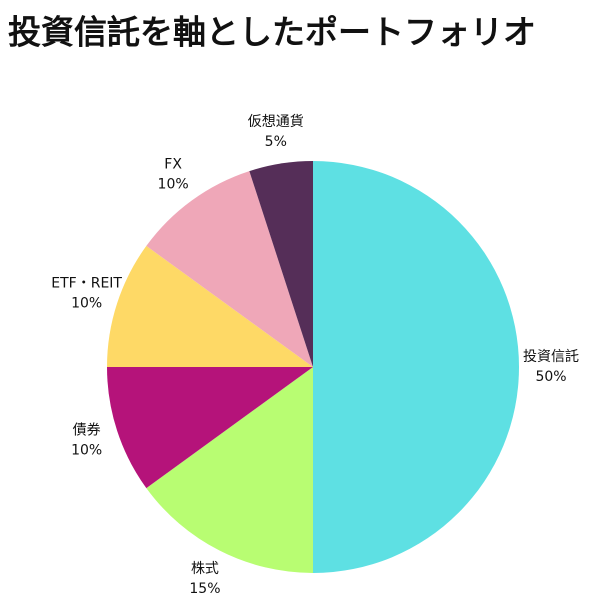 This screenshot has height=606, width=599. Describe the element at coordinates (87, 431) in the screenshot. I see `slice-label: 債券` at that location.